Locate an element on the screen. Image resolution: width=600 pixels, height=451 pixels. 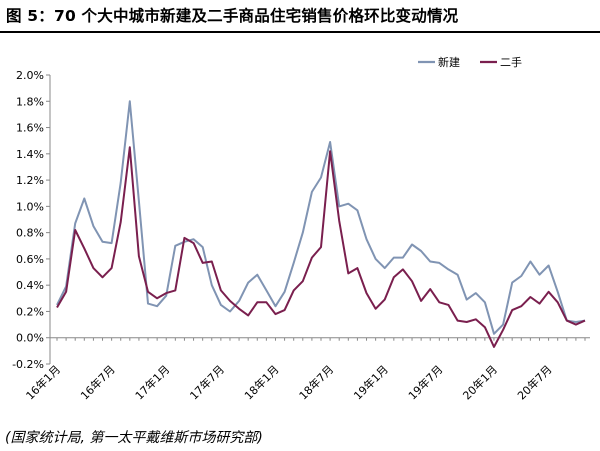
y-tick-label: 0.6% is located at coordinates (30, 259).